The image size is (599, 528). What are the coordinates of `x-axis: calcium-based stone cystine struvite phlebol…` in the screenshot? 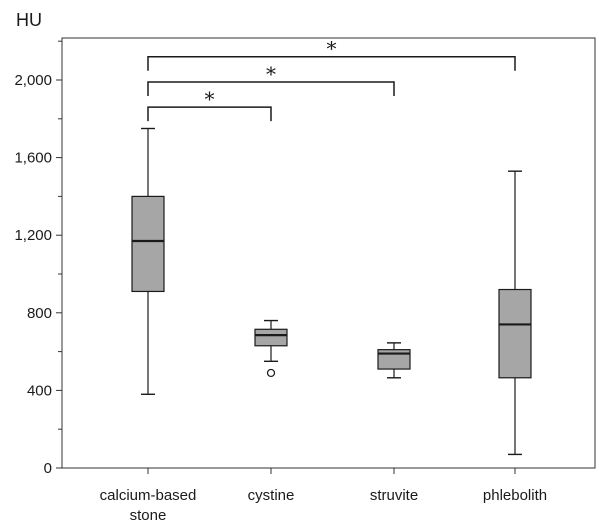 It's located at (323, 496).